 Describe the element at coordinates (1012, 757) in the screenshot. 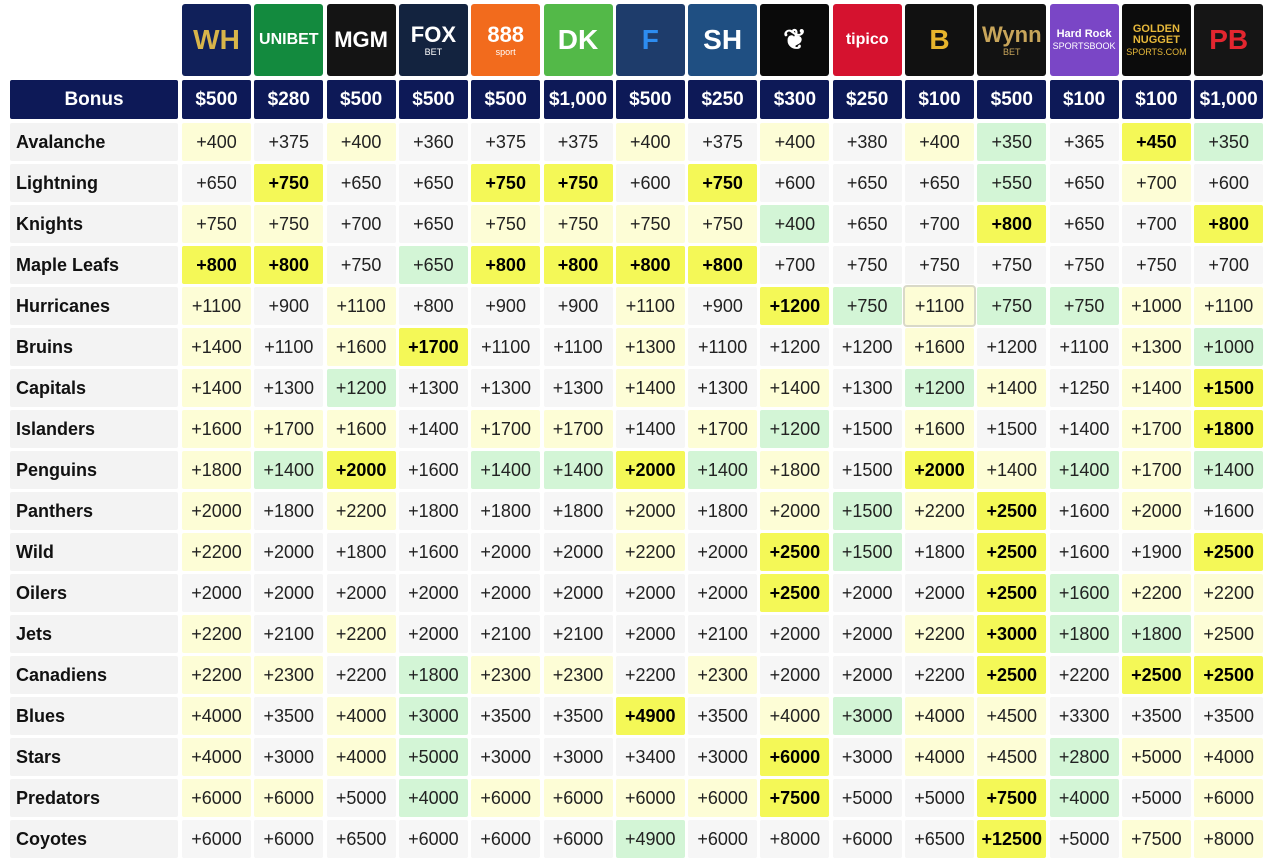

I see `odds-cell: +4500` at that location.